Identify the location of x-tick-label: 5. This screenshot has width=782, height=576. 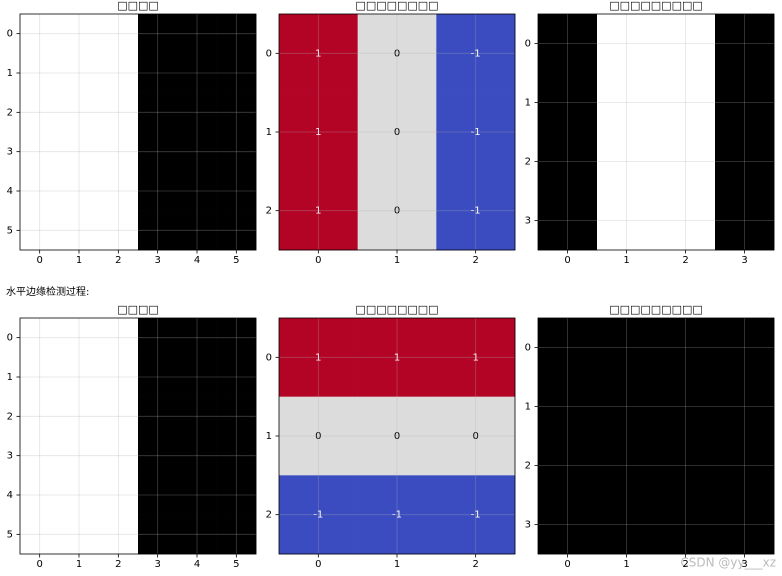
(236, 564).